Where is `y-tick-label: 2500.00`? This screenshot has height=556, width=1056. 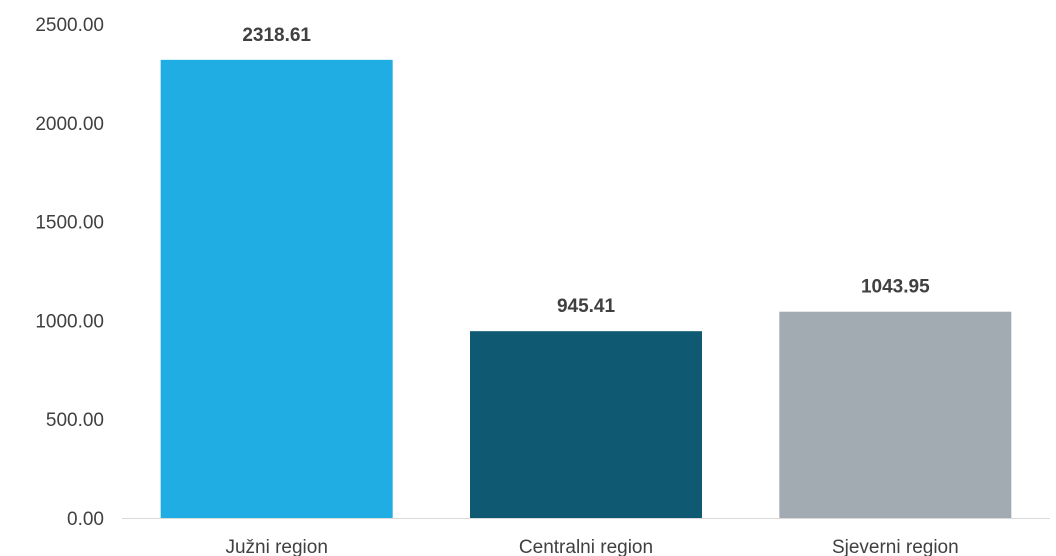 y-tick-label: 2500.00 is located at coordinates (69, 25).